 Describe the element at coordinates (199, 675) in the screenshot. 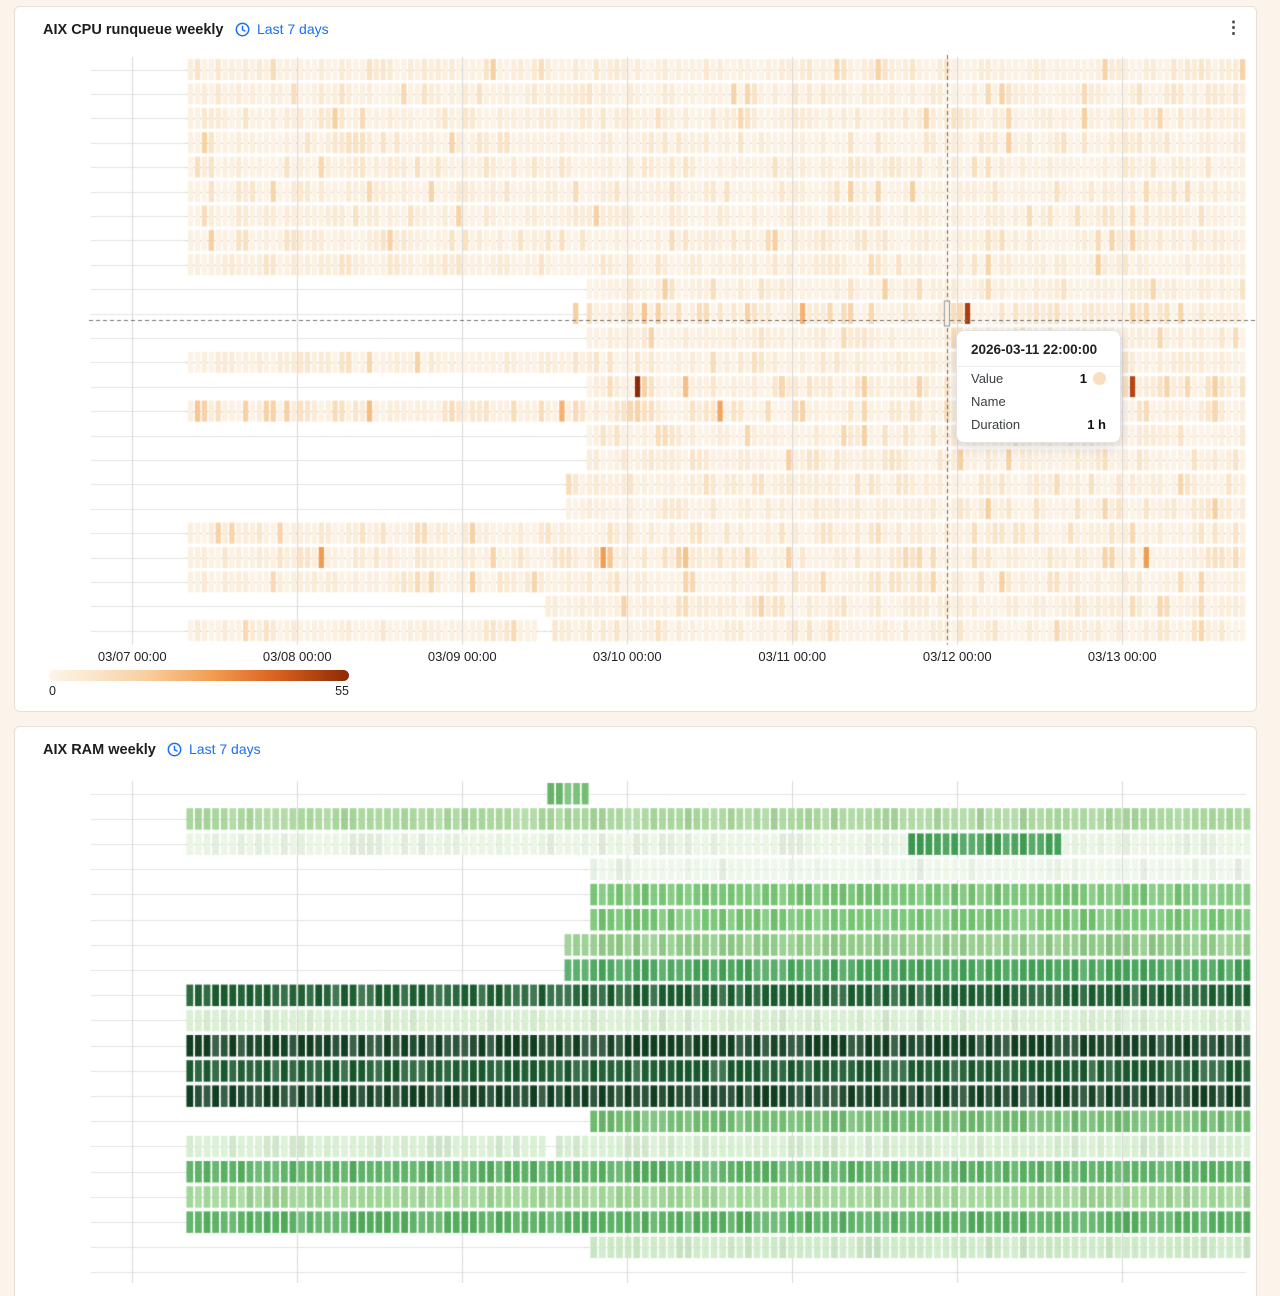

I see `color-gradient-bar` at that location.